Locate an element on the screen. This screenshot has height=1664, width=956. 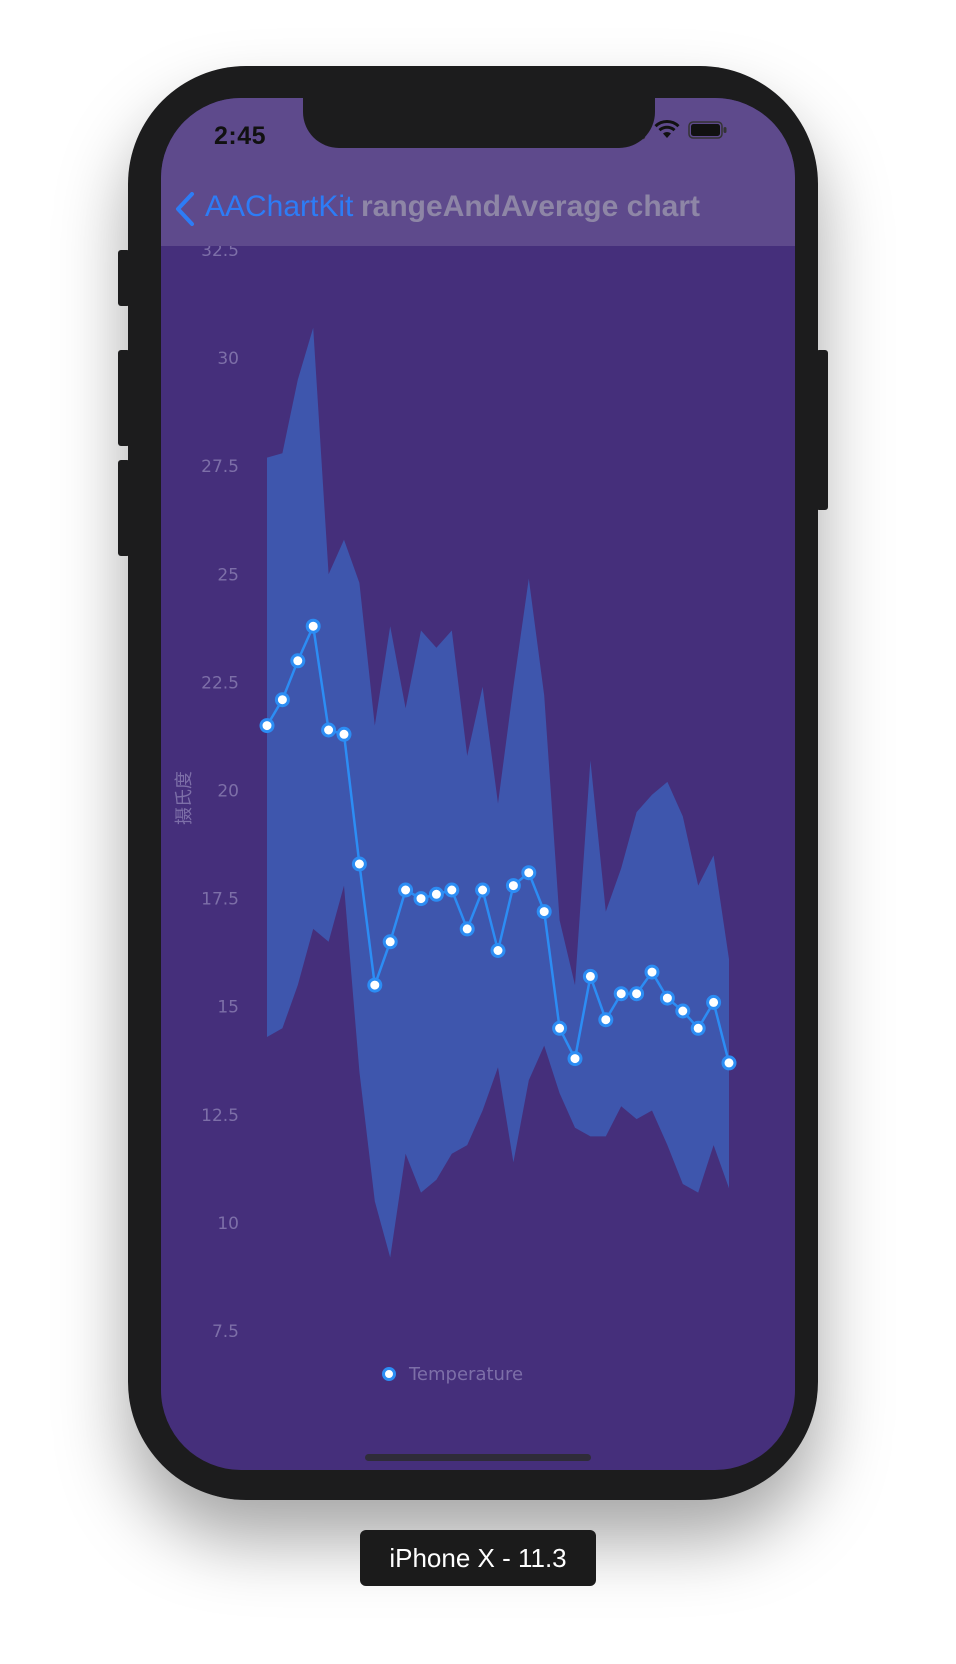
legend: Temperature is located at coordinates (453, 1374).